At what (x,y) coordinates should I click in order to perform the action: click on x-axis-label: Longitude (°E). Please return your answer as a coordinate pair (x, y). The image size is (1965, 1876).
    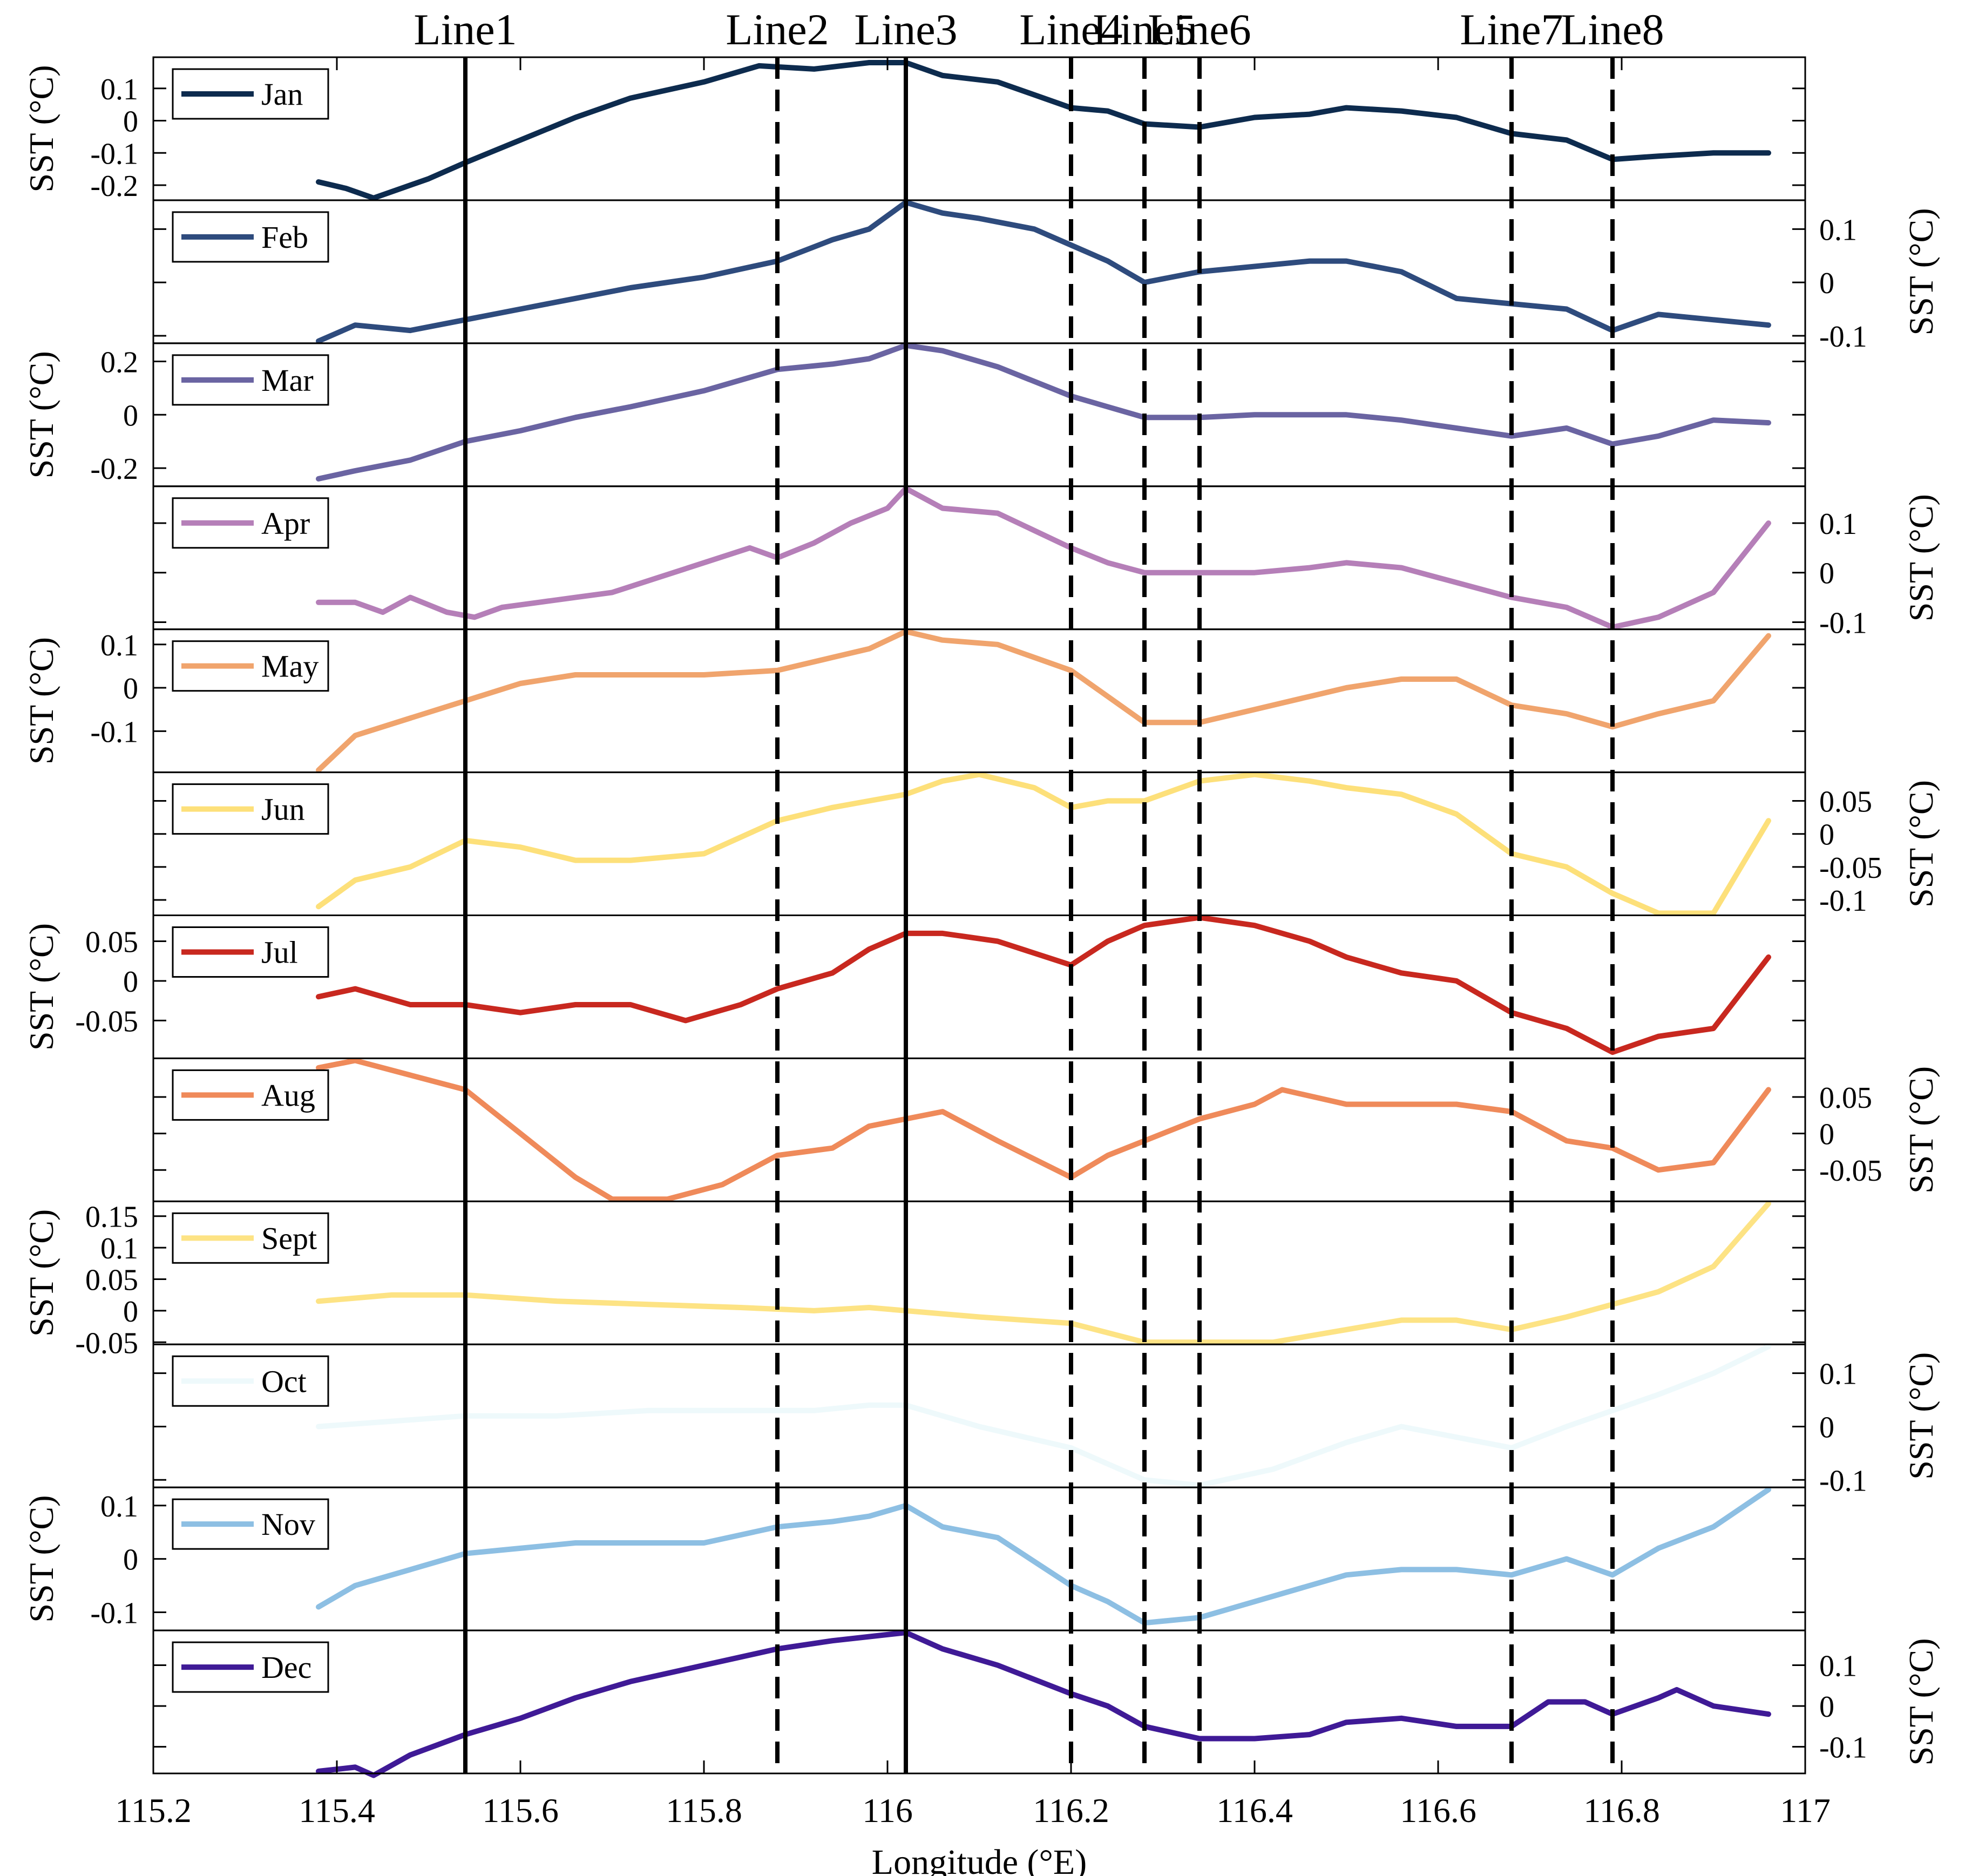
    Looking at the image, I should click on (979, 1859).